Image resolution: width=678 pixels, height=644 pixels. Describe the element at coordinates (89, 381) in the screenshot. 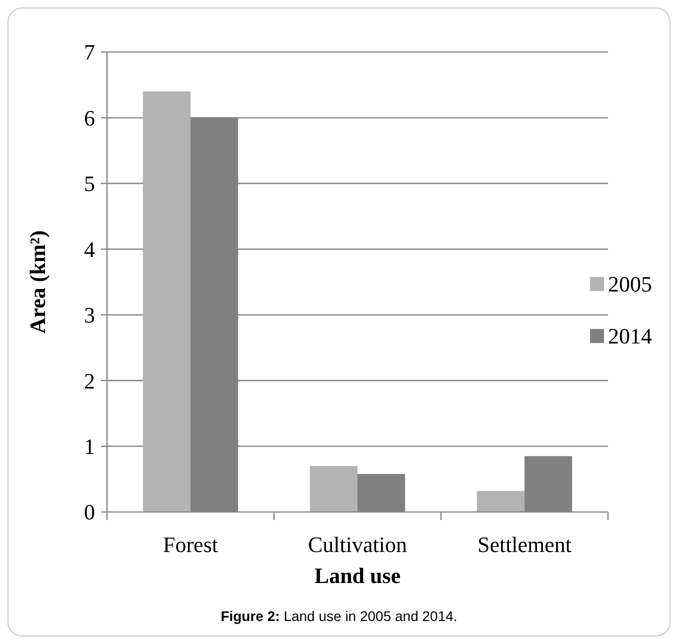

I see `y-tick-label: 2` at that location.